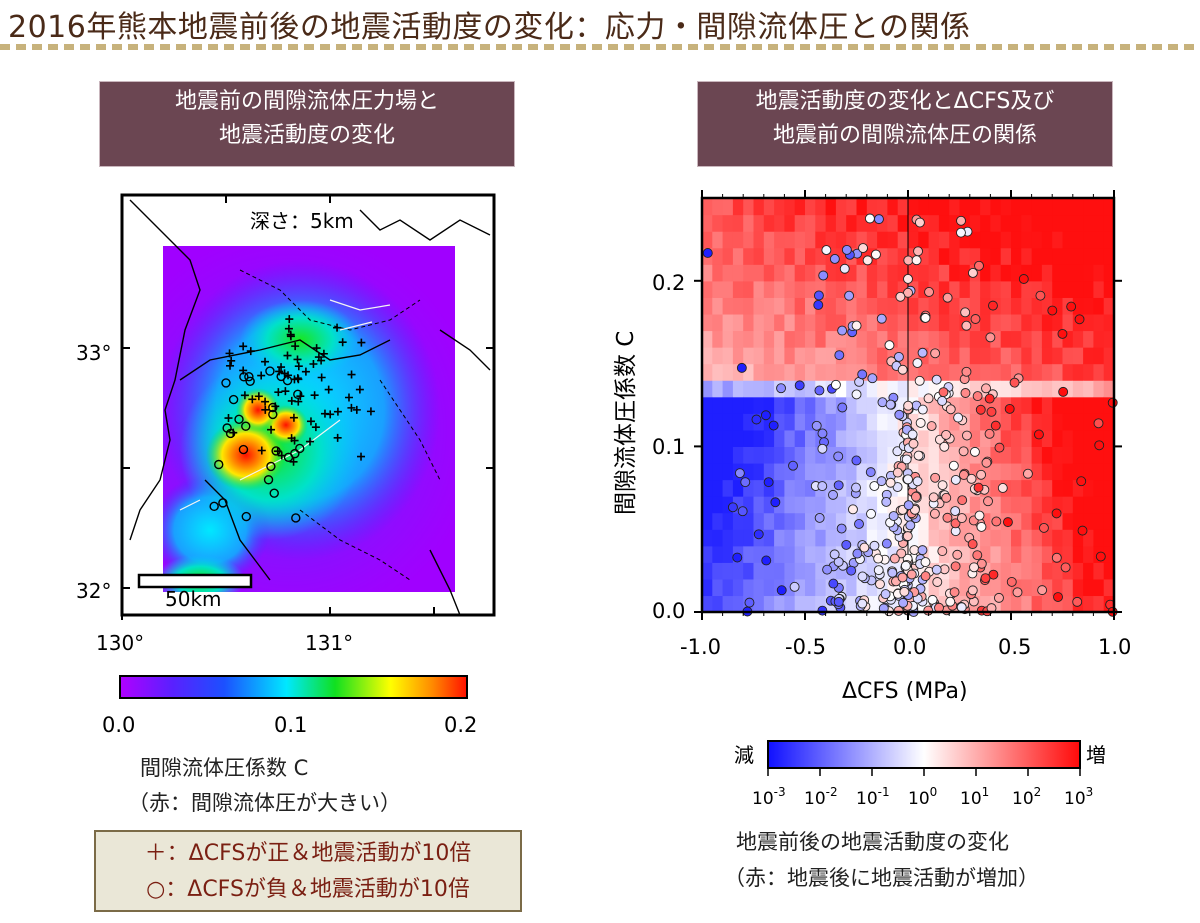 The width and height of the screenshot is (1200, 923). I want to click on page-title: 2016年熊本地震前後の地震活動度の変化：応力・間隙流体圧との関係, so click(489, 27).